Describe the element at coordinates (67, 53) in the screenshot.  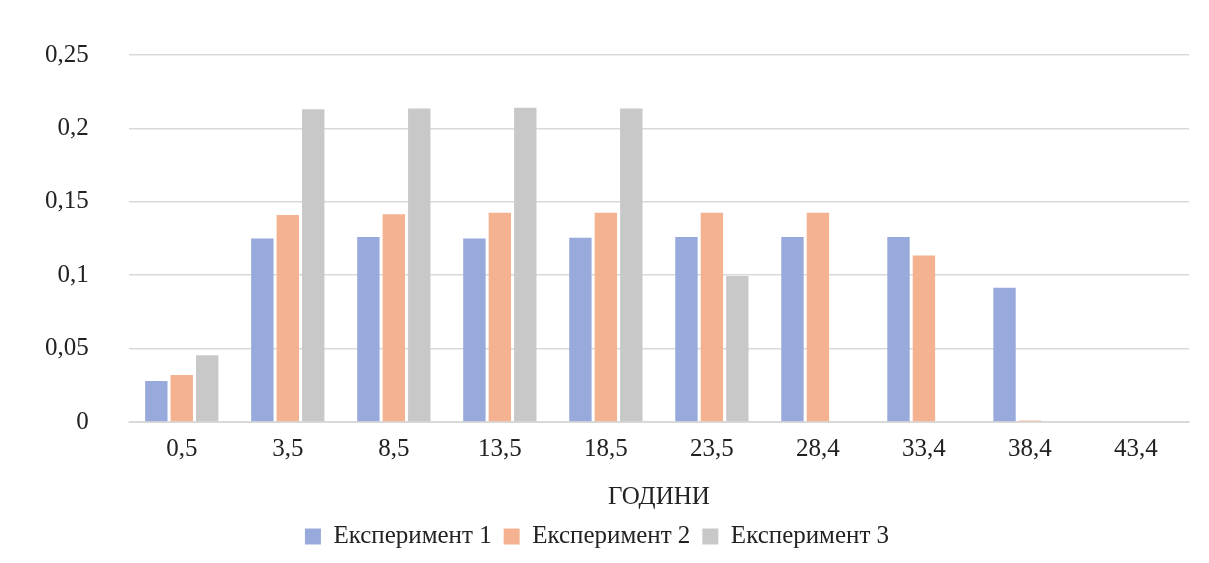
I see `y-tick-label: 0,25` at that location.